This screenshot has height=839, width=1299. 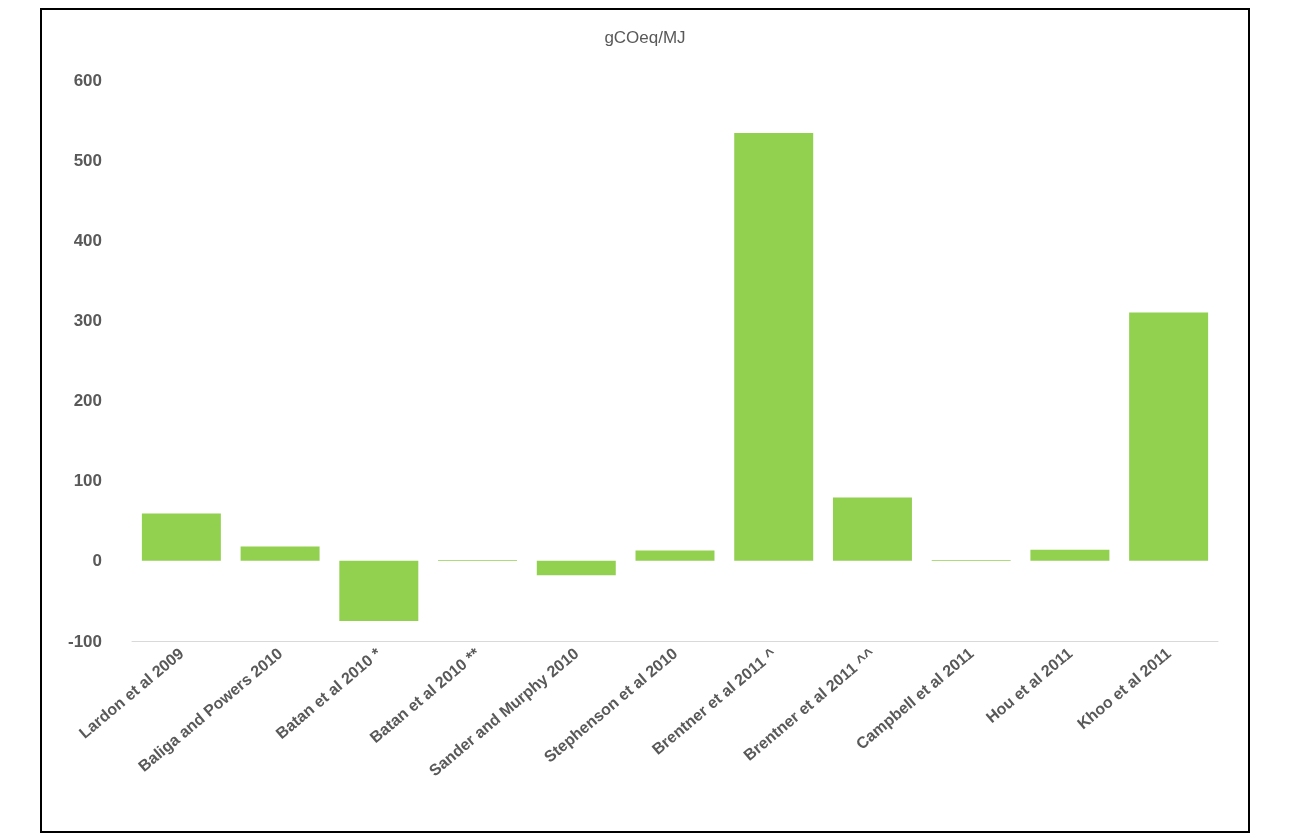 What do you see at coordinates (87, 401) in the screenshot?
I see `y-tick-label: 200` at bounding box center [87, 401].